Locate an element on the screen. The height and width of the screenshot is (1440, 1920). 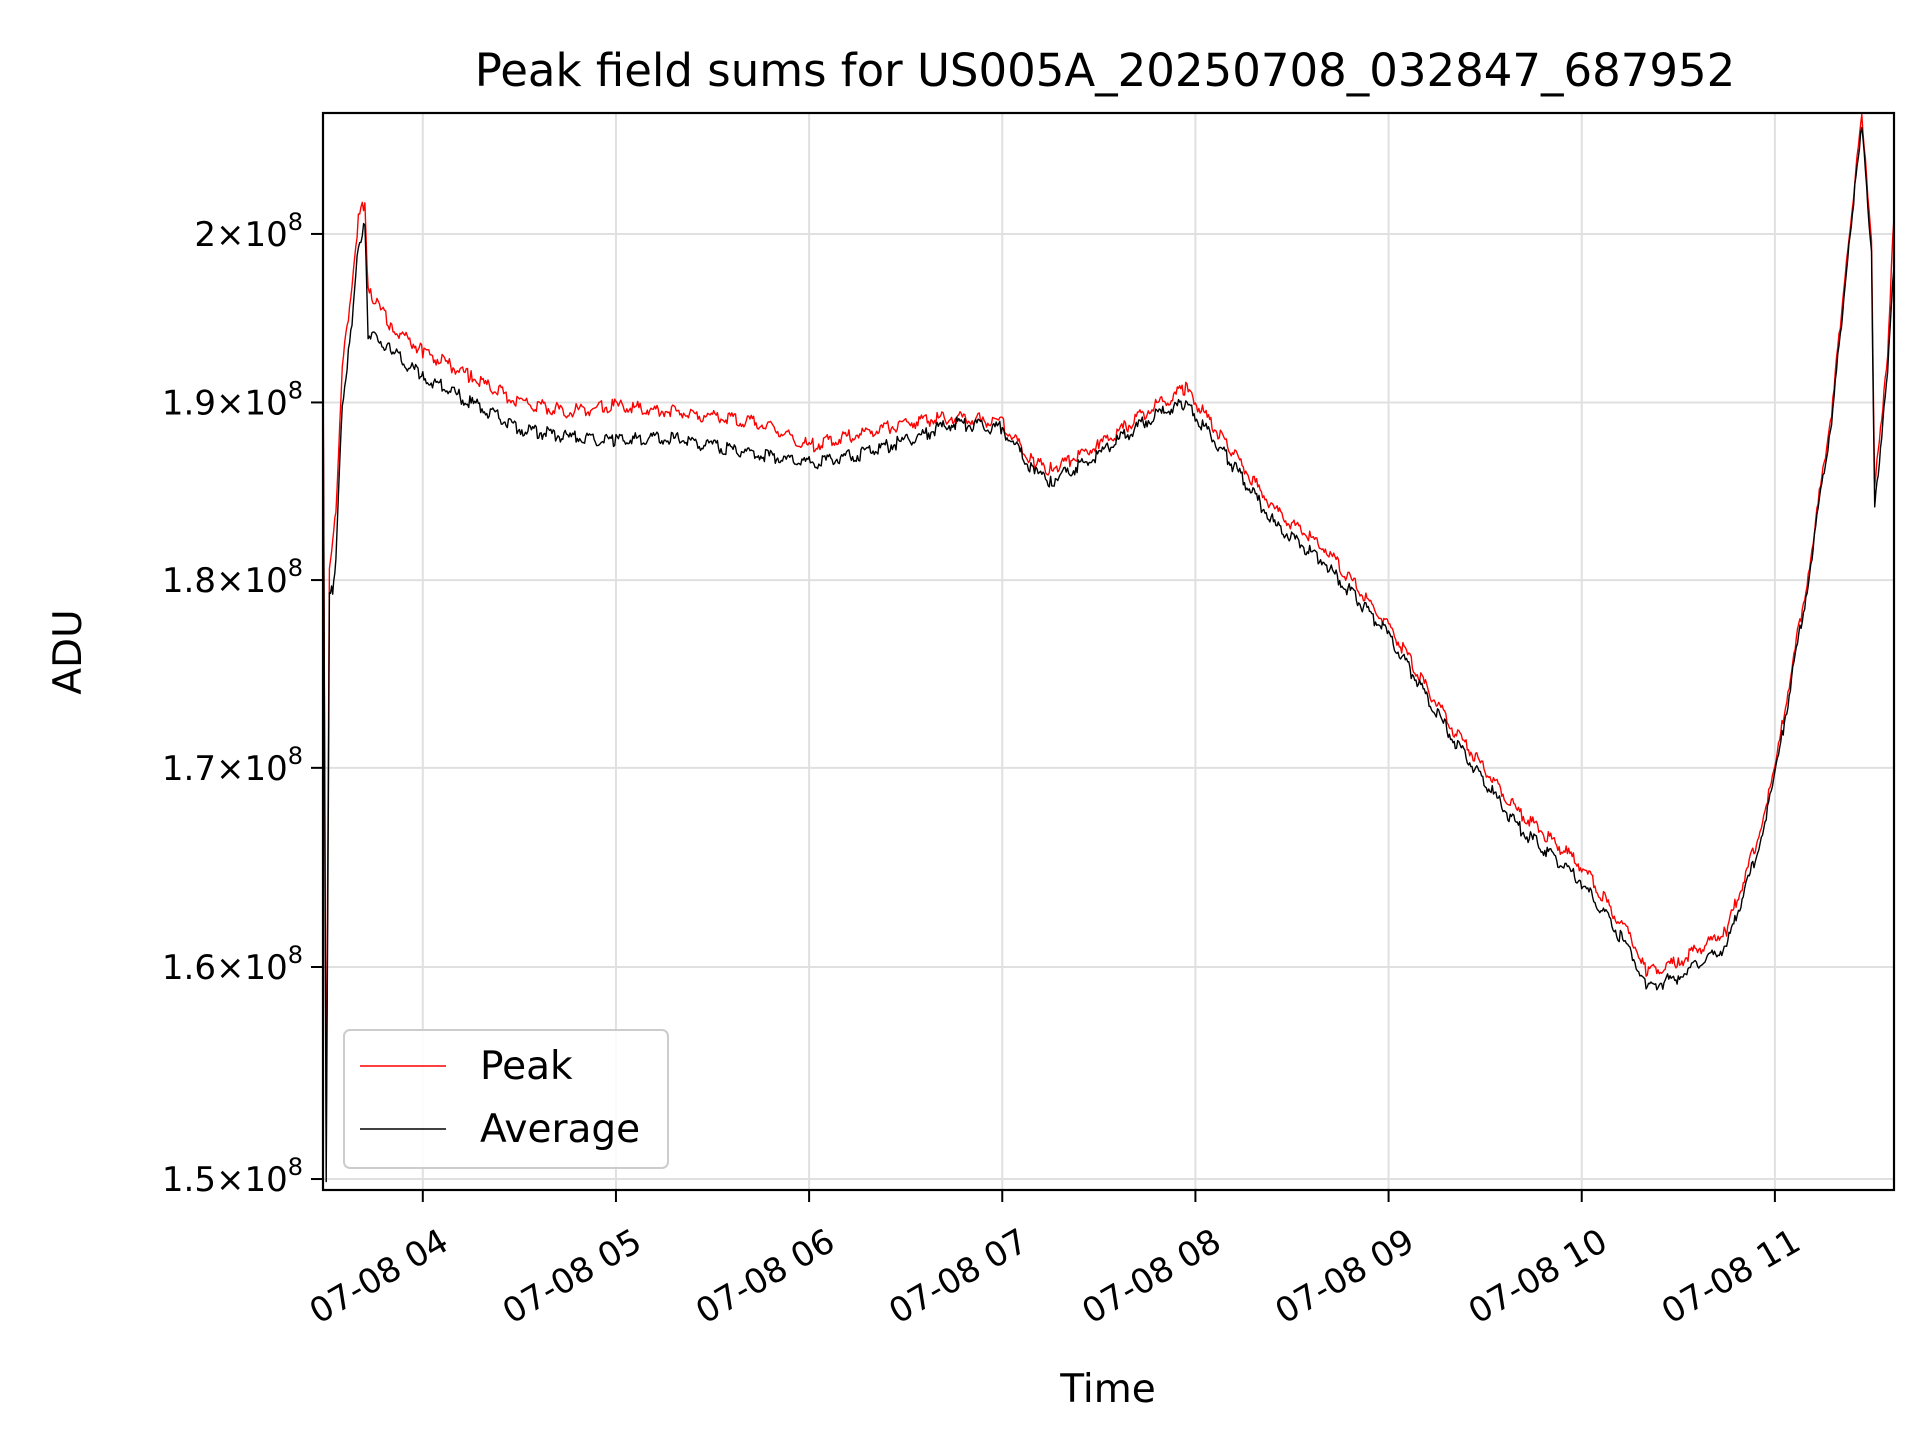
y-tick-label: 1.9×108 is located at coordinates (232, 399).